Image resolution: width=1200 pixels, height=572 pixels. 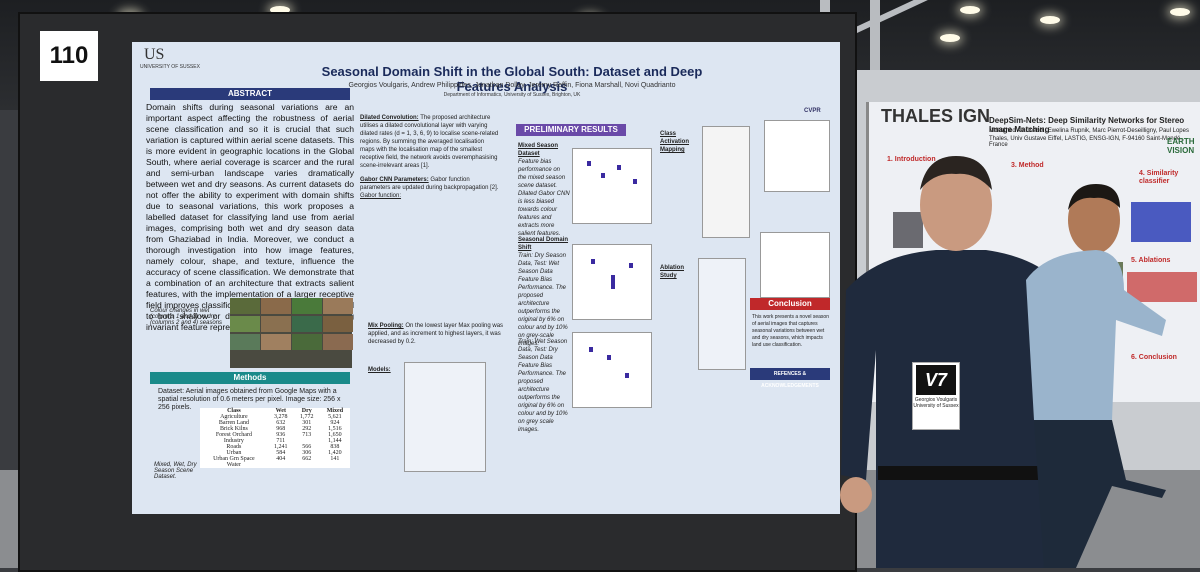 I want to click on abstract-header: ABSTRACT, so click(x=250, y=94).